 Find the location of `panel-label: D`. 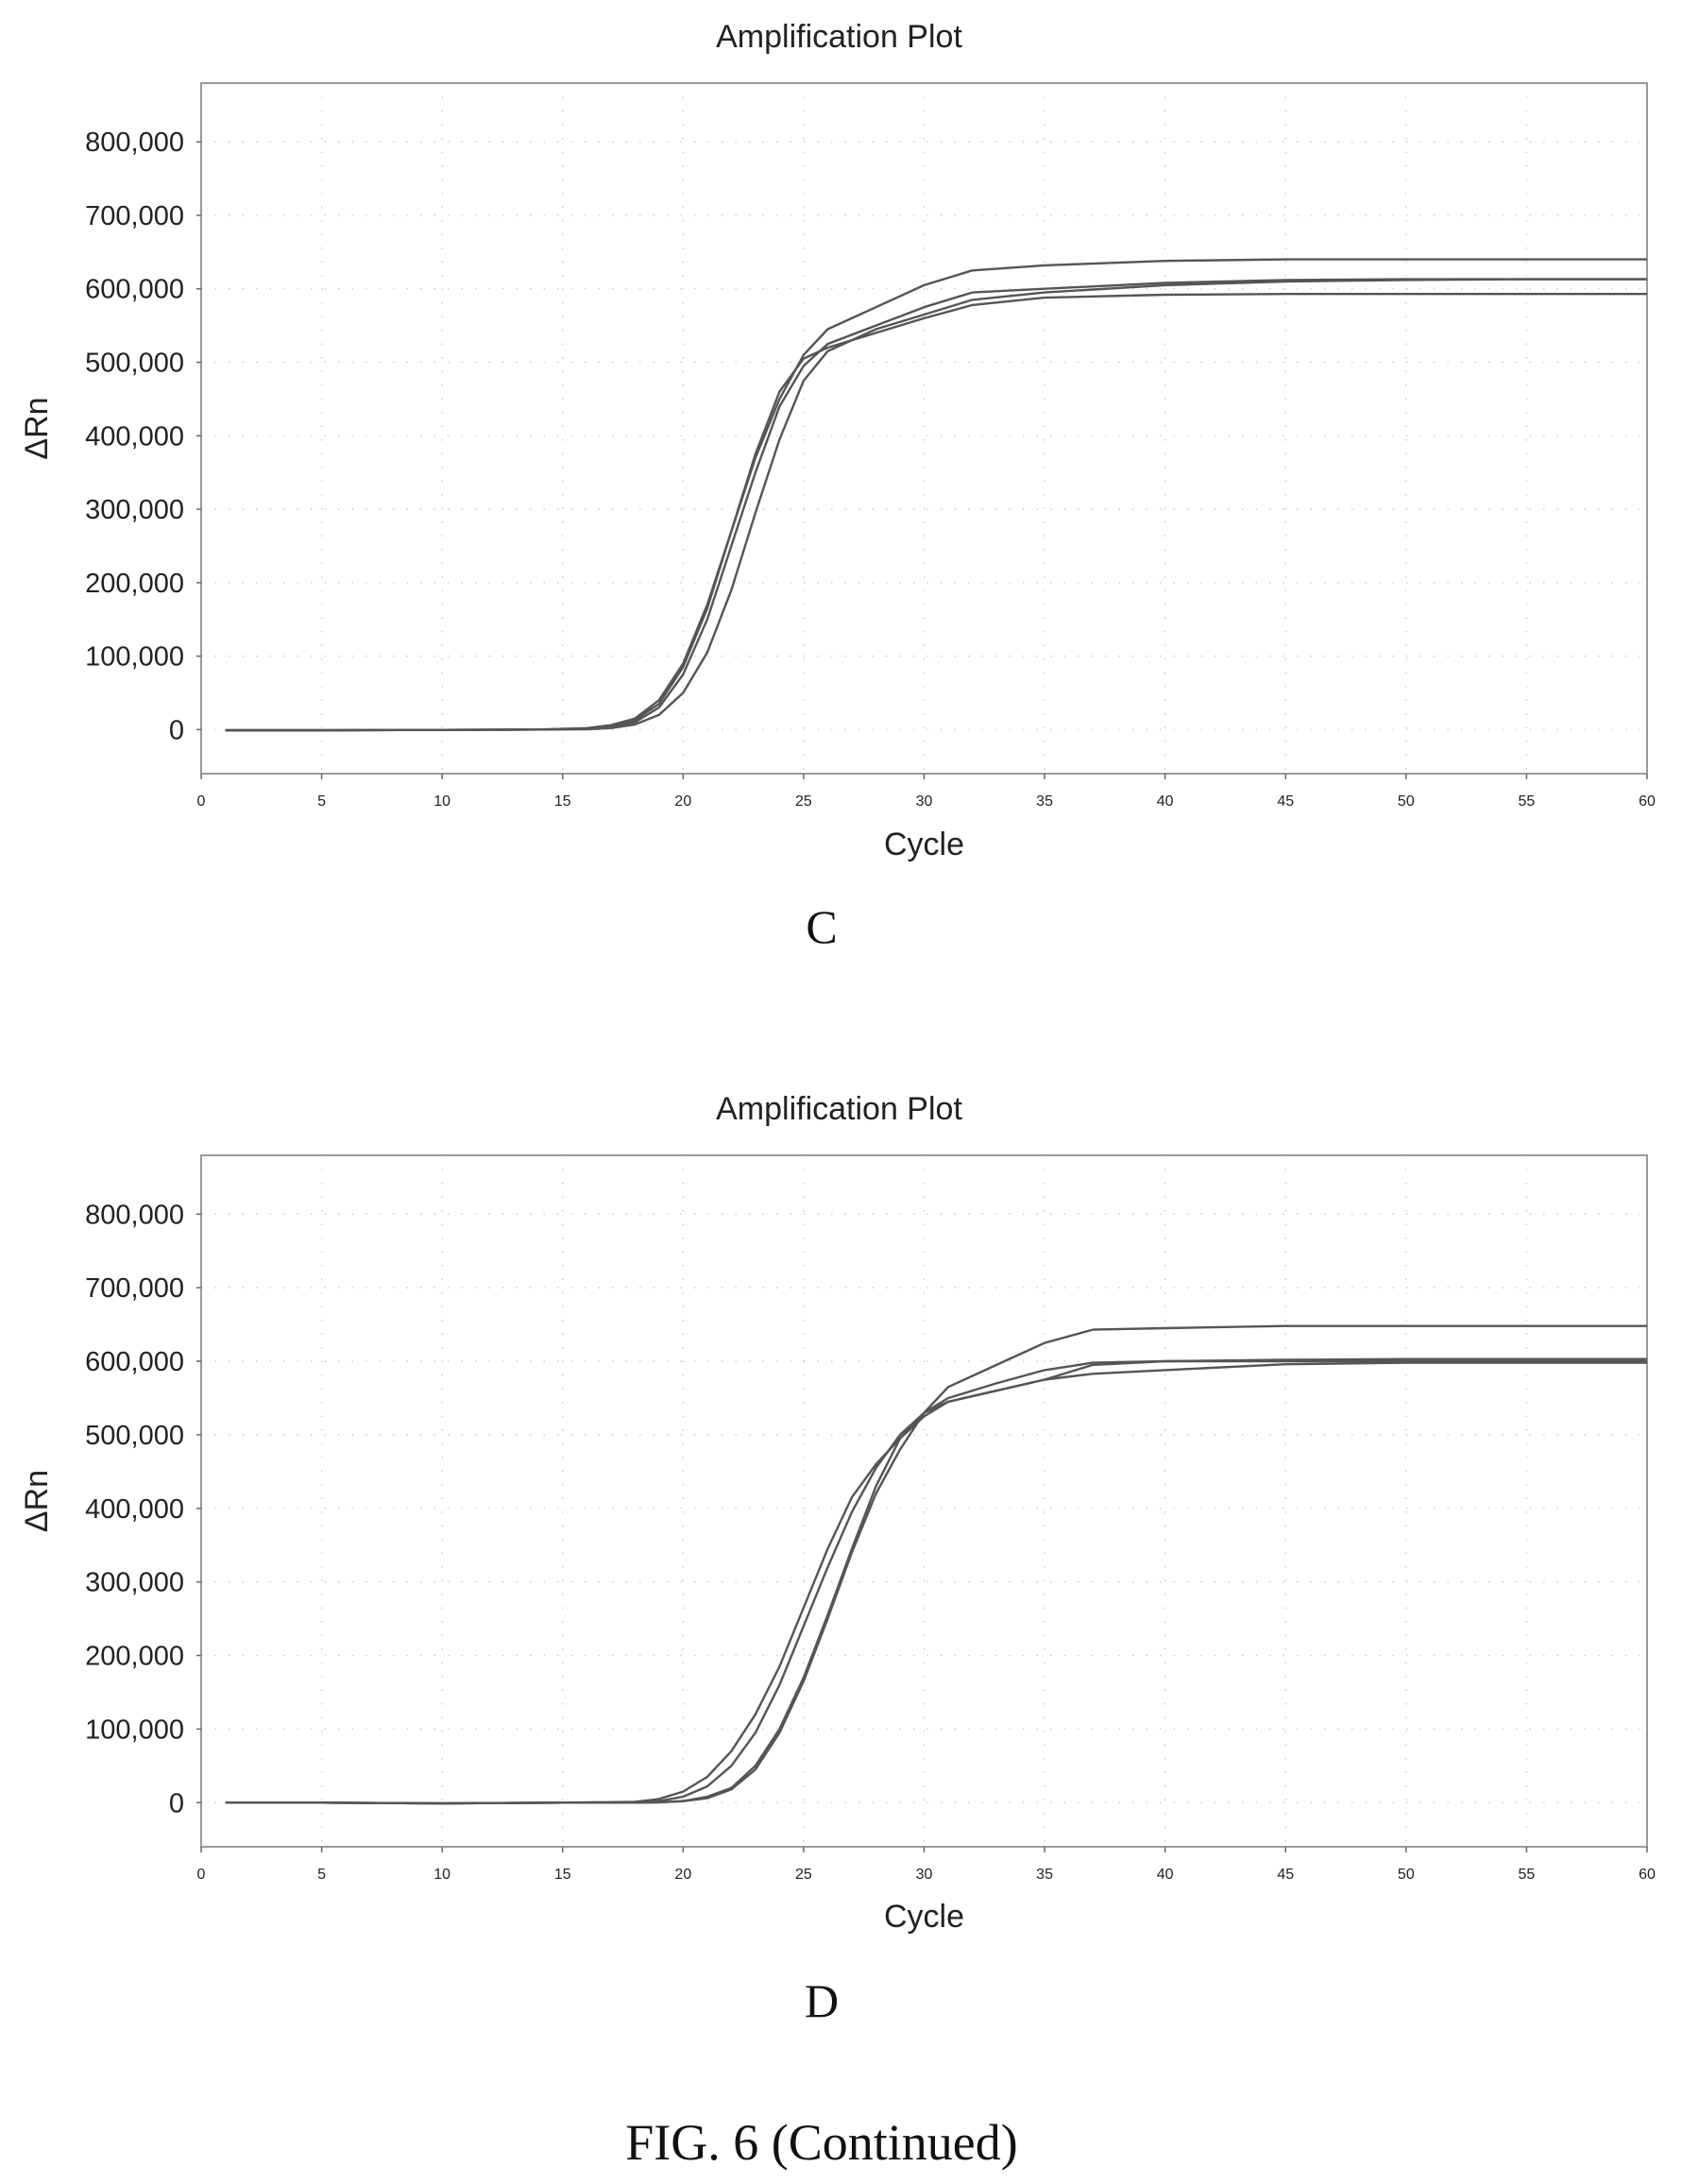

panel-label: D is located at coordinates (822, 2001).